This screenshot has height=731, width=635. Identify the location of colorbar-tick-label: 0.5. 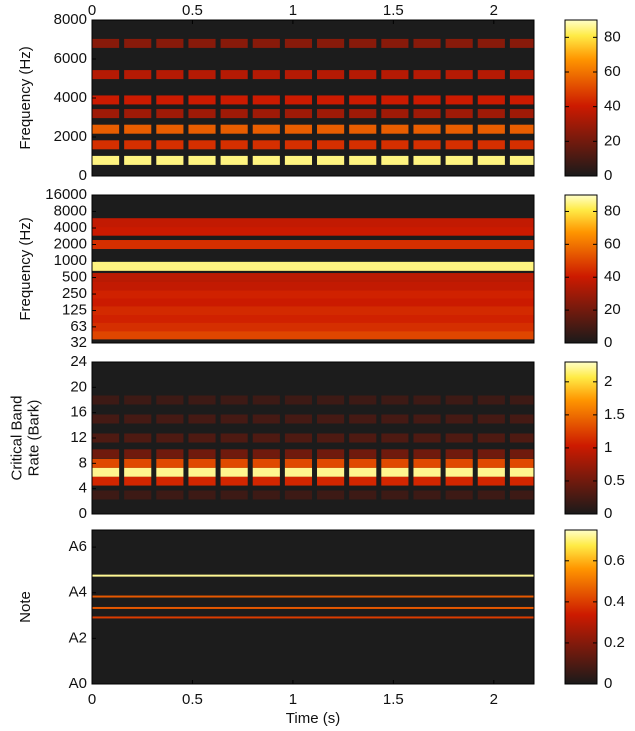
(614, 480).